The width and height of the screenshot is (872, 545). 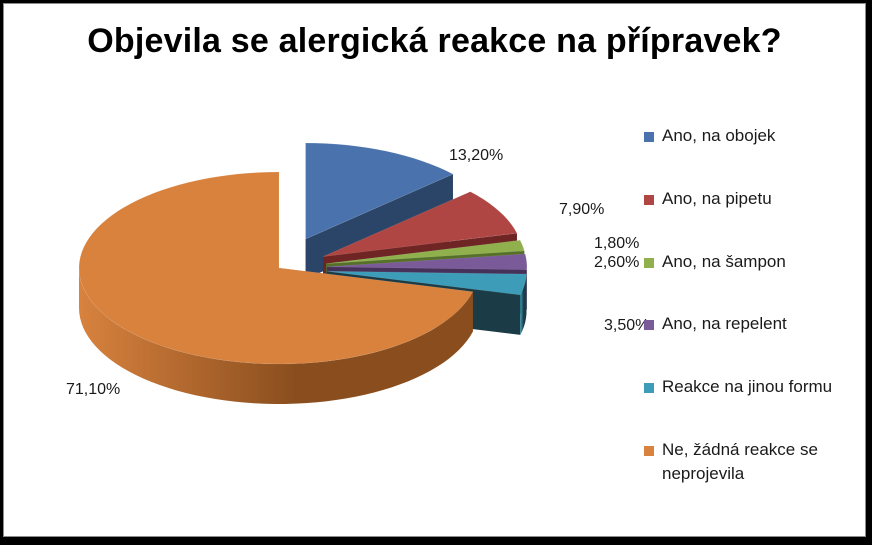 I want to click on legend-swatch-pipetu, so click(x=649, y=200).